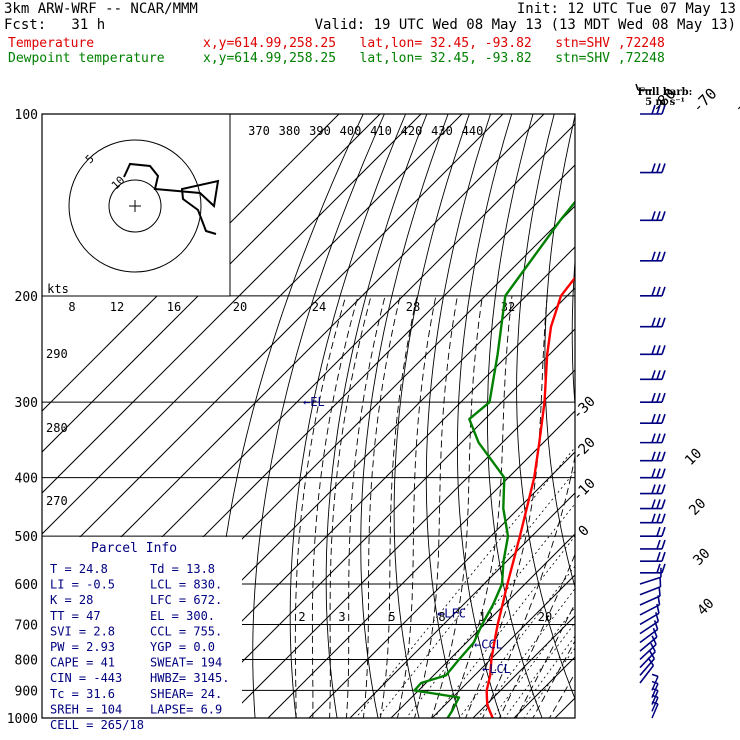 This screenshot has width=740, height=740. I want to click on parcel-info-row-left: LI = -0.5, so click(82, 585).